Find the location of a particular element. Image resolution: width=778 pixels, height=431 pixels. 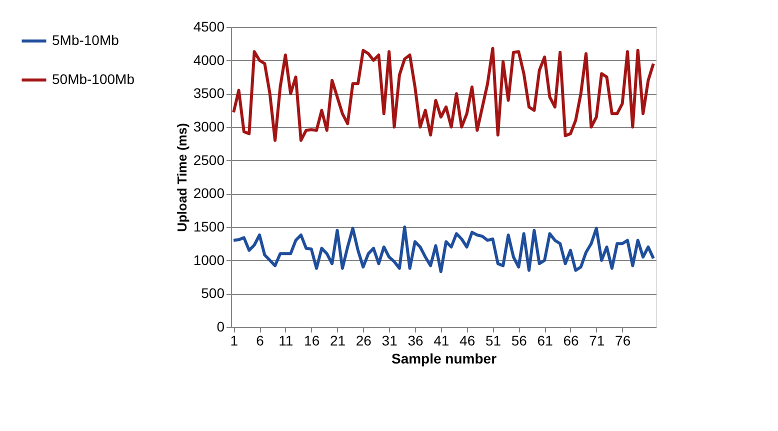

y-tick-label: 4000 is located at coordinates (209, 60).